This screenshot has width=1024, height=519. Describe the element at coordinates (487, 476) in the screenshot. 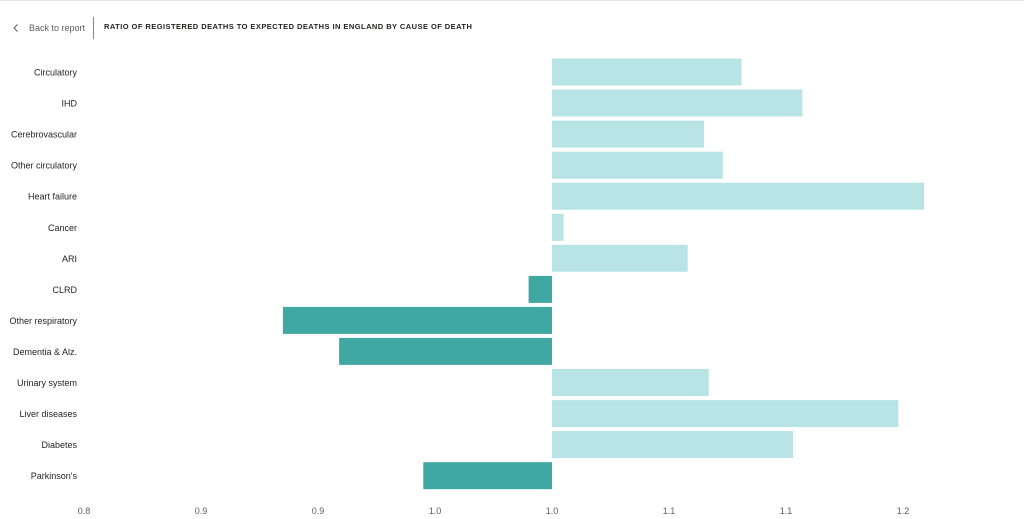

I see `bar-parkinson-s` at that location.